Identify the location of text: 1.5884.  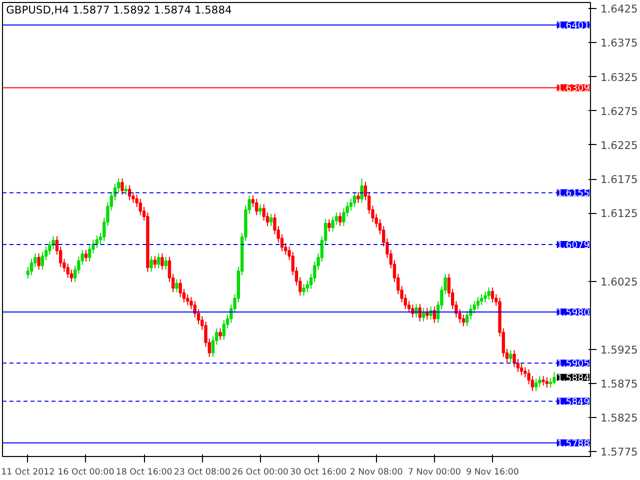
(573, 378).